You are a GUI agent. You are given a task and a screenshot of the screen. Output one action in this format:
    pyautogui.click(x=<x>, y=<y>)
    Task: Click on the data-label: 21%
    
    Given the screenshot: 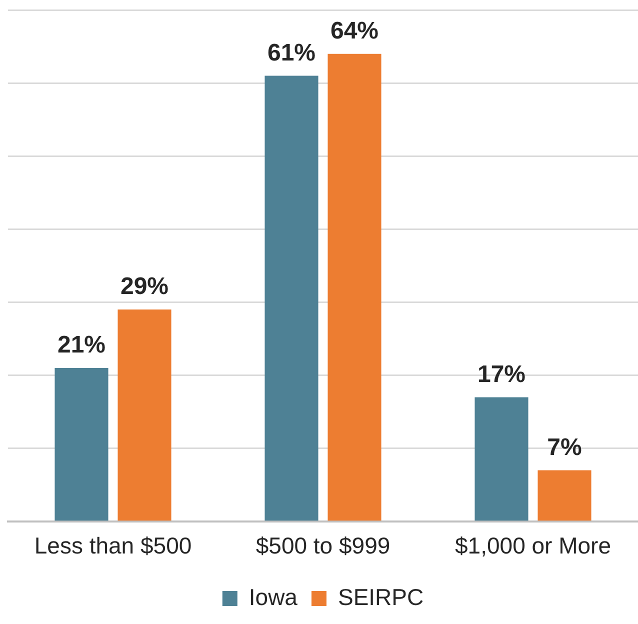 What is the action you would take?
    pyautogui.click(x=81, y=345)
    